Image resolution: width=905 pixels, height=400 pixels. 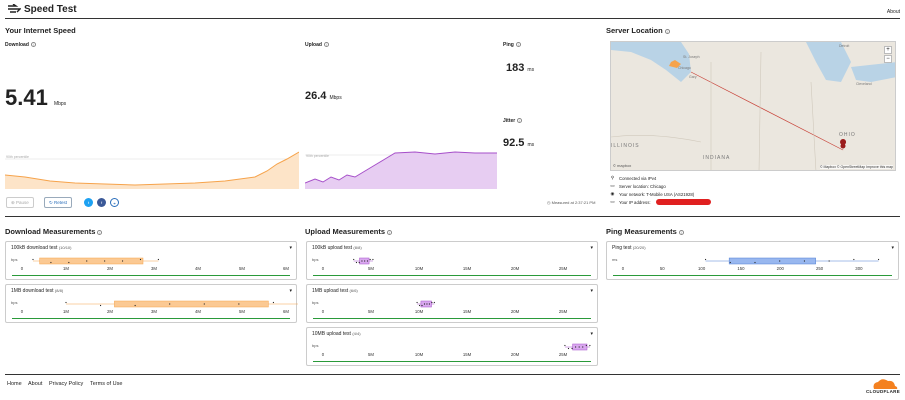 I want to click on jitter-label: Jitter i, so click(x=513, y=121).